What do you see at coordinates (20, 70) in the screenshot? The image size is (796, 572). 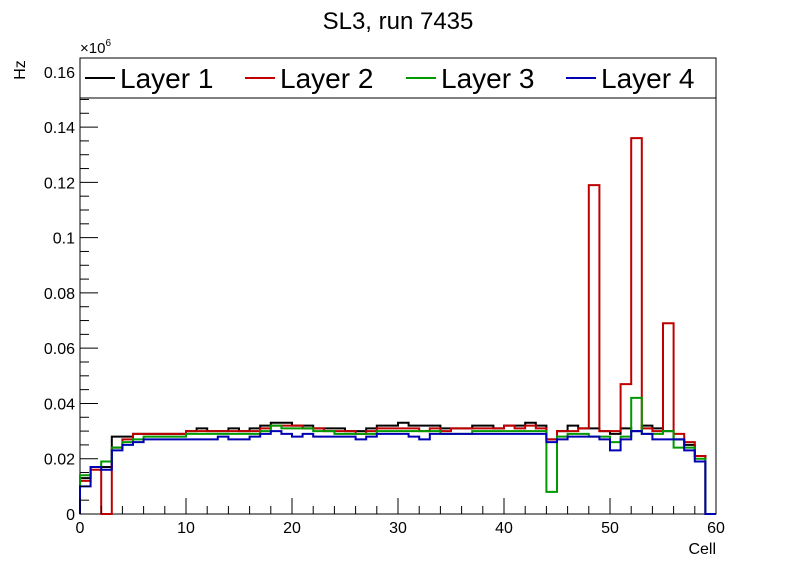 I see `y-axis-label: Hz` at bounding box center [20, 70].